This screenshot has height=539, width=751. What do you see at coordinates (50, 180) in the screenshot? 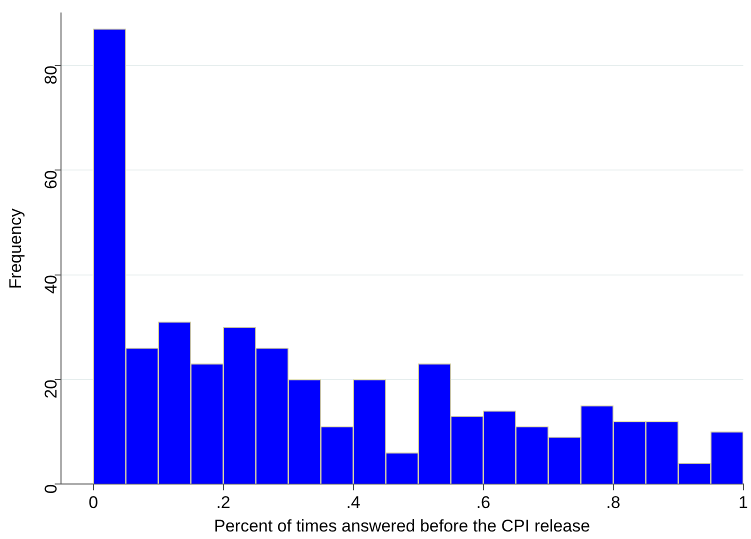
I see `y-tick-label: 60` at bounding box center [50, 180].